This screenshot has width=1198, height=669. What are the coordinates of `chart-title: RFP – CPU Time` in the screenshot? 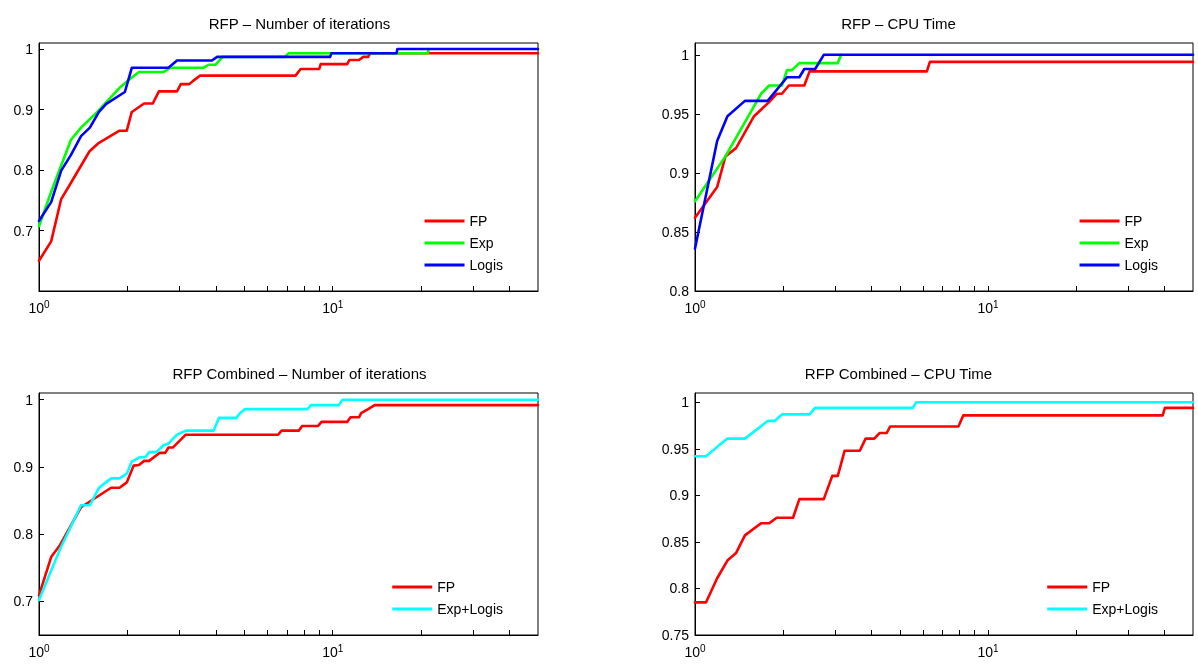 It's located at (898, 23).